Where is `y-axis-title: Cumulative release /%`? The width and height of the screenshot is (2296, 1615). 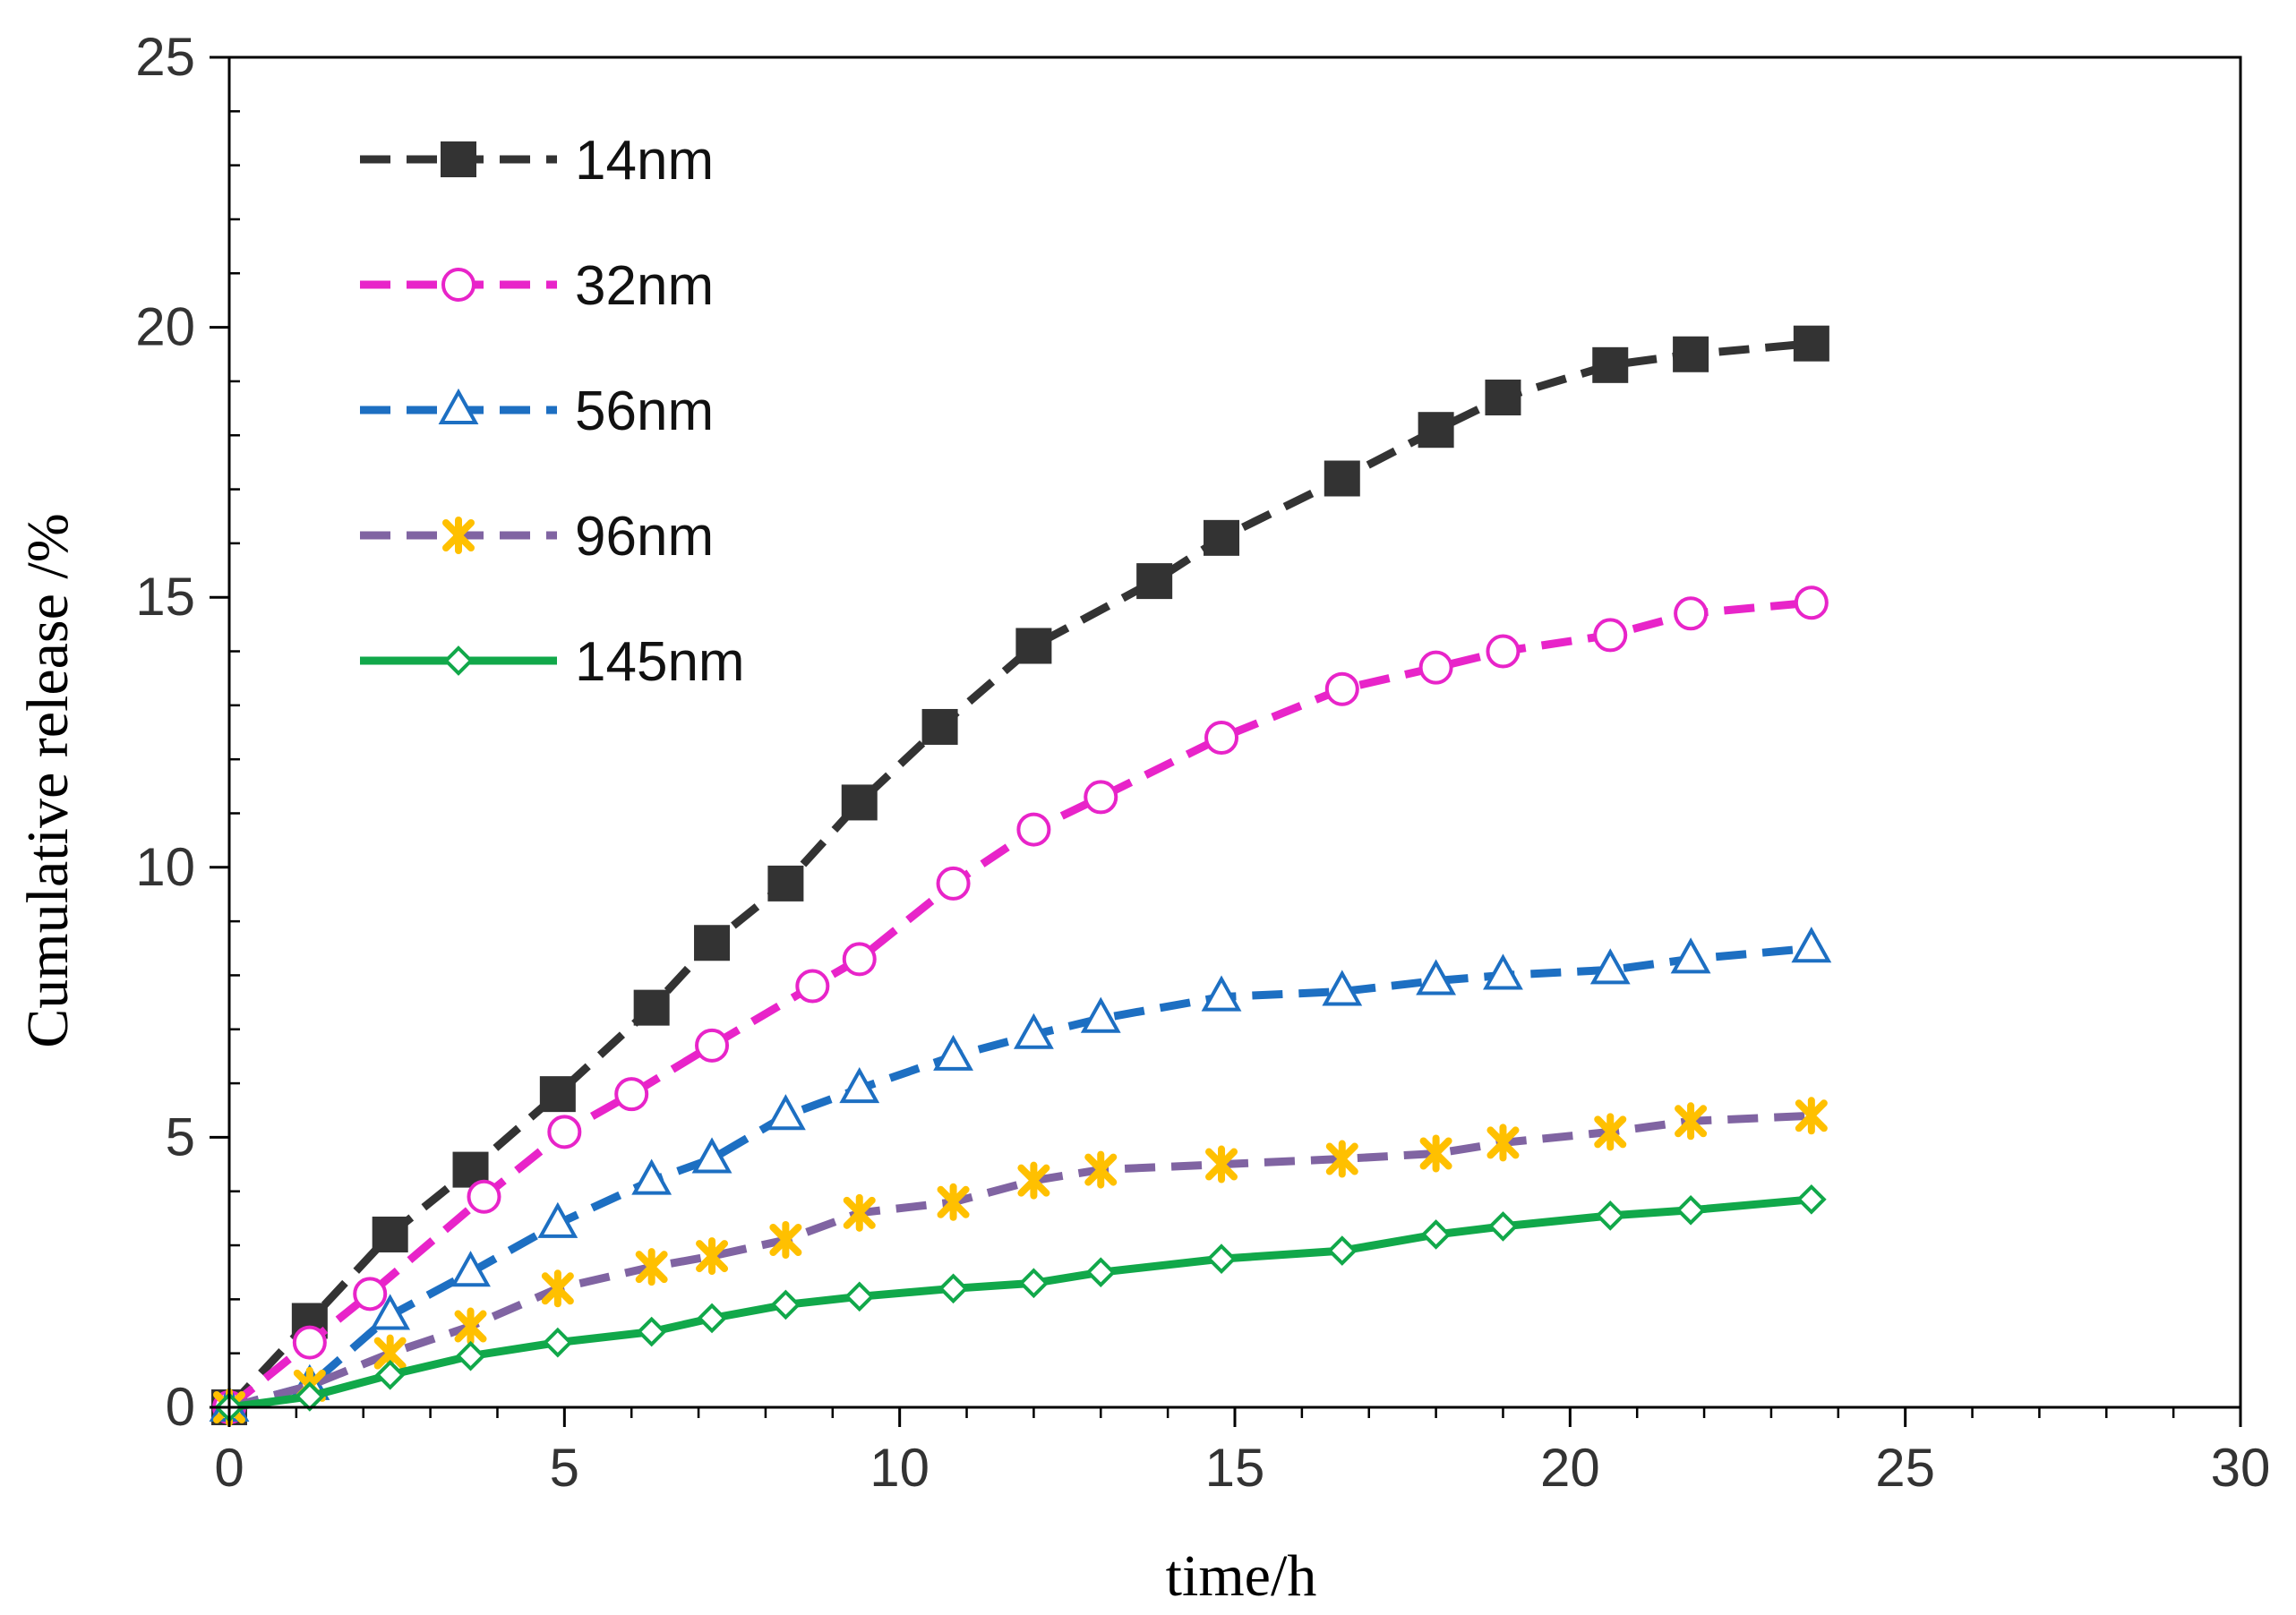
y-axis-title: Cumulative release /% is located at coordinates (48, 780).